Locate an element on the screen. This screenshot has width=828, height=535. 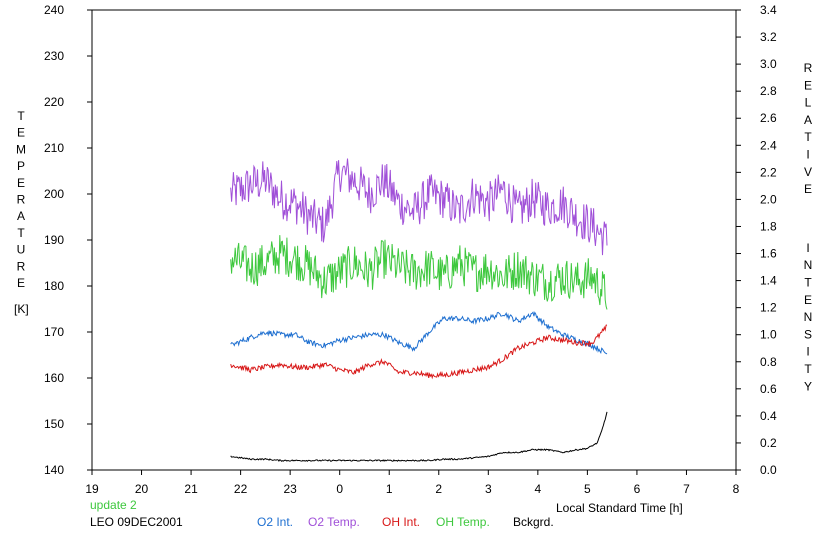
y-tick-label-left: 210 is located at coordinates (54, 148).